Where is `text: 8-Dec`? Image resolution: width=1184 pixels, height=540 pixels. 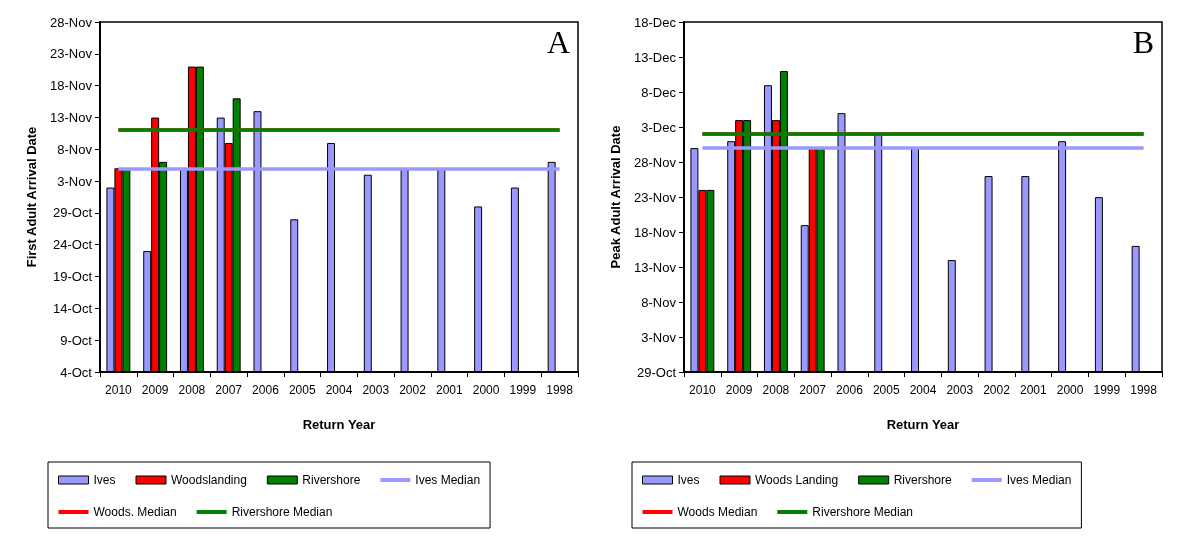
text: 8-Dec is located at coordinates (659, 92).